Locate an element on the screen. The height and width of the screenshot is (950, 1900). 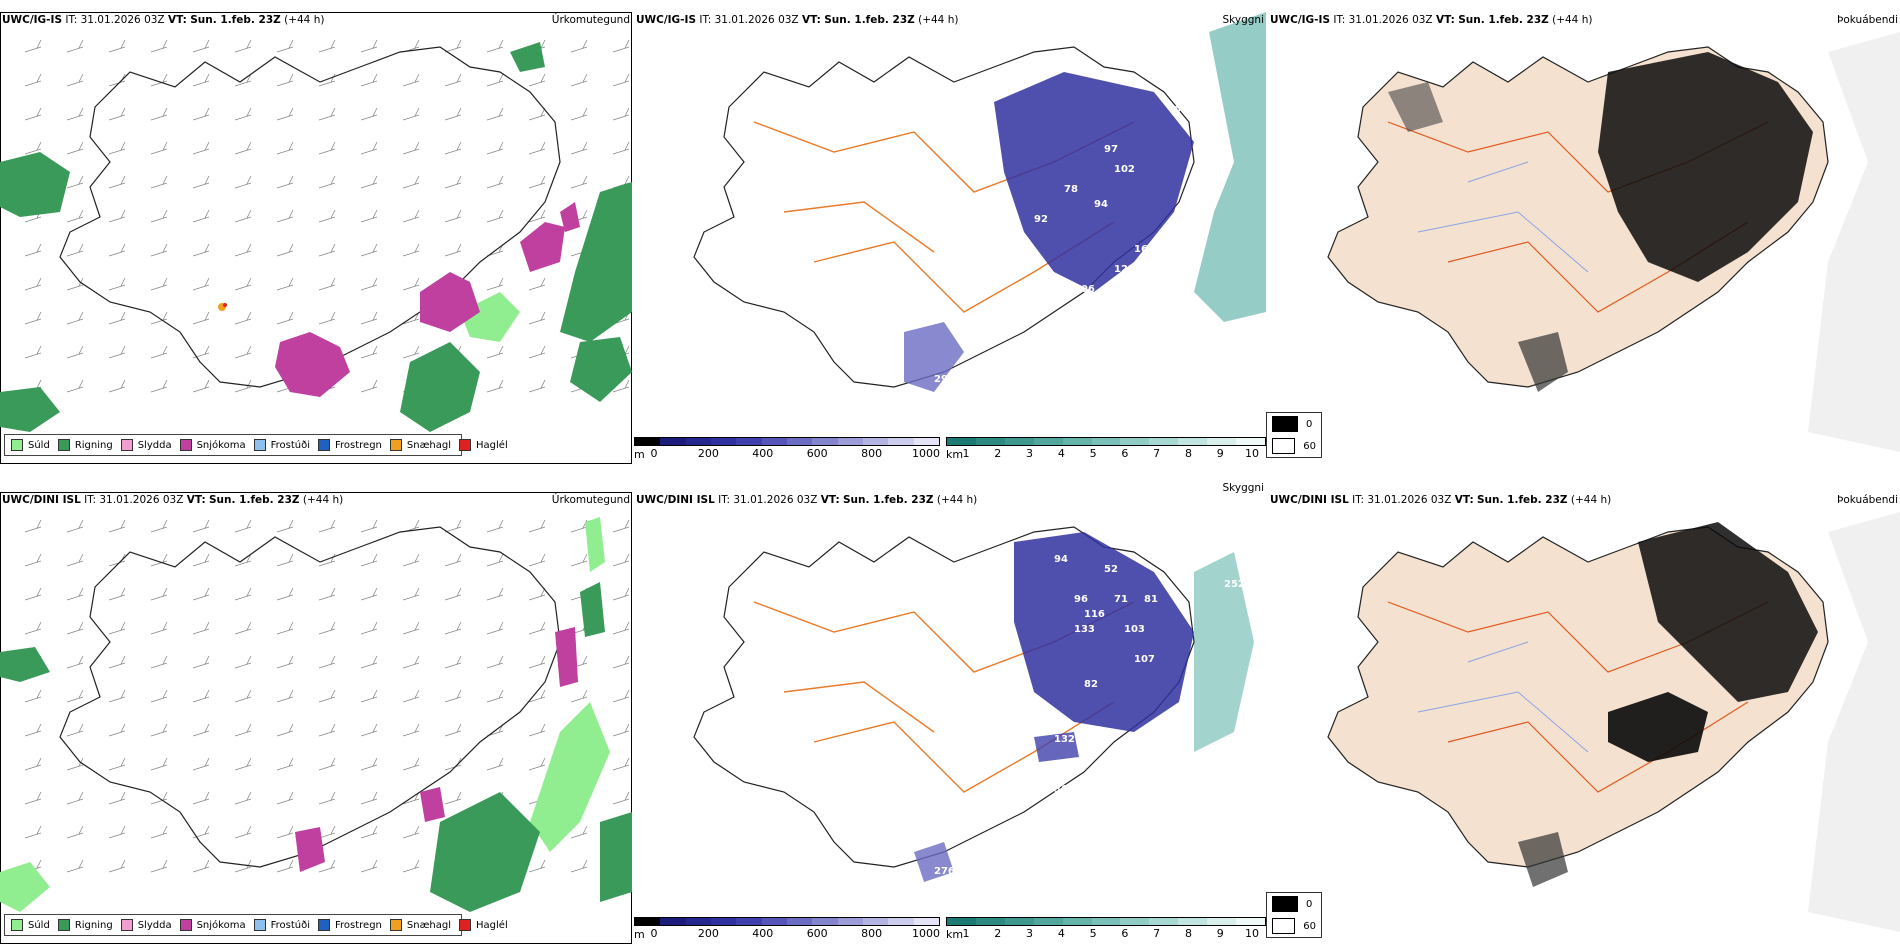
colorbar-ticks: 0 200 400 600 800 1000 is located at coordinates (794, 933).